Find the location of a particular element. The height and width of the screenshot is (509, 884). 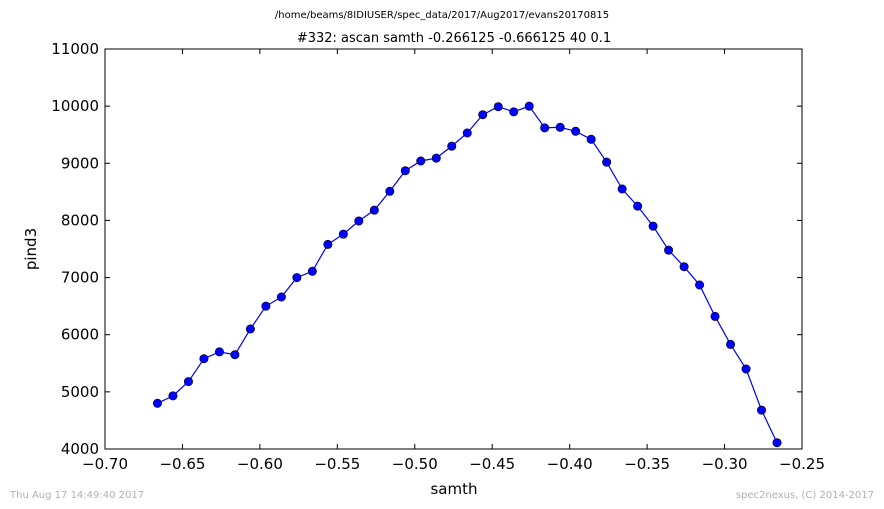

y-tick-label: 6000 is located at coordinates (80, 335).